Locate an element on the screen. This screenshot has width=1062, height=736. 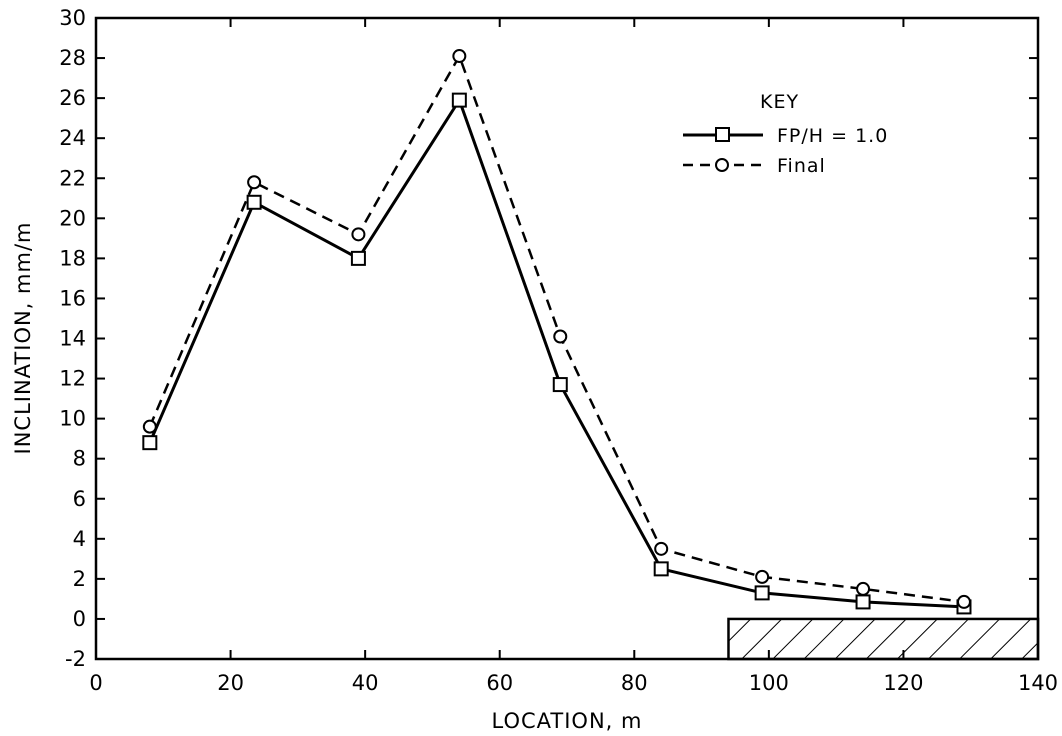
legend-marker-square is located at coordinates (722, 134).